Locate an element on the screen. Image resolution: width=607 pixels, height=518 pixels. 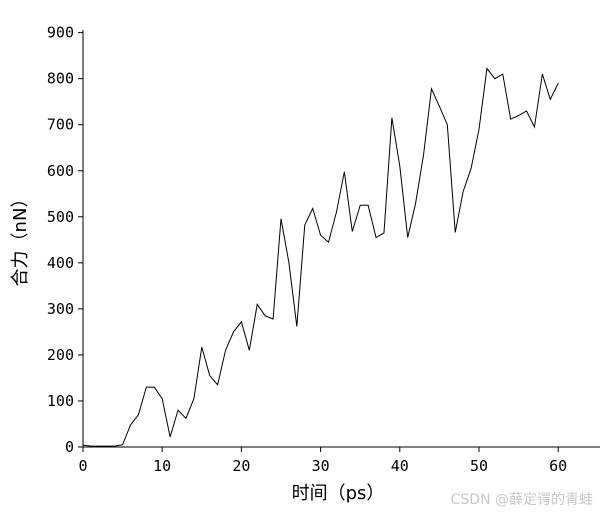
y-tick-label: 100 is located at coordinates (60, 401).